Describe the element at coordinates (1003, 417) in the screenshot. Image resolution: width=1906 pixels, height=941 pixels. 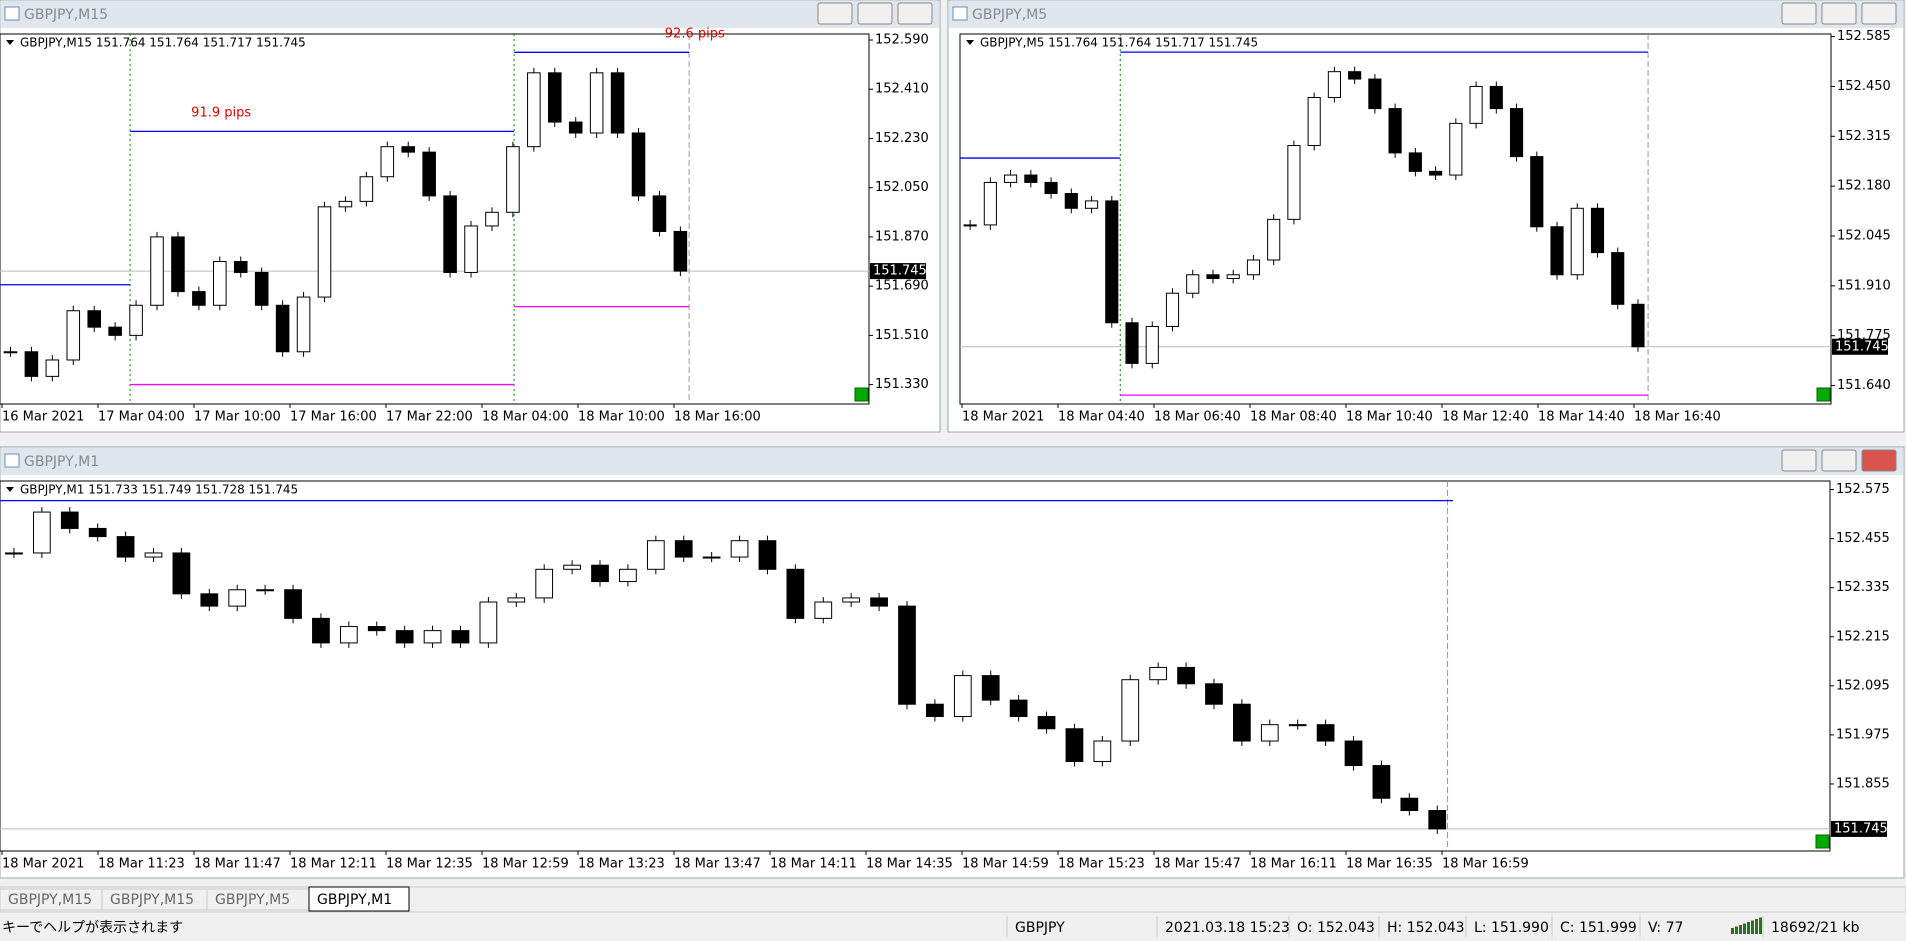
I see `x-tick-label: 18 Mar 2021` at that location.